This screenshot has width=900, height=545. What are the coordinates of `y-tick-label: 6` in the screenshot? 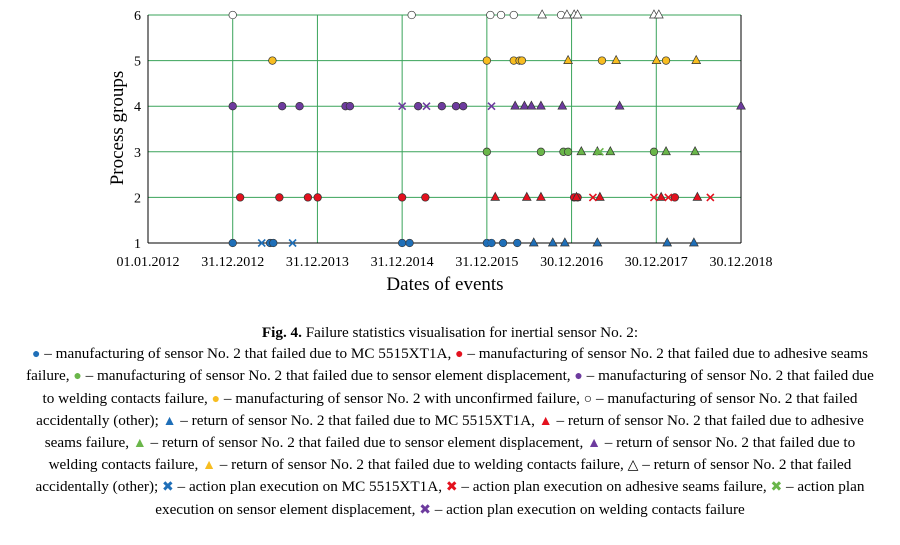 It's located at (137, 16).